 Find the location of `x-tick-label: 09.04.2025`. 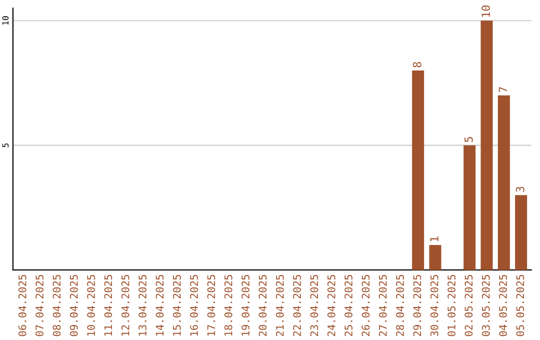

x-tick-label: 09.04.2025 is located at coordinates (74, 305).